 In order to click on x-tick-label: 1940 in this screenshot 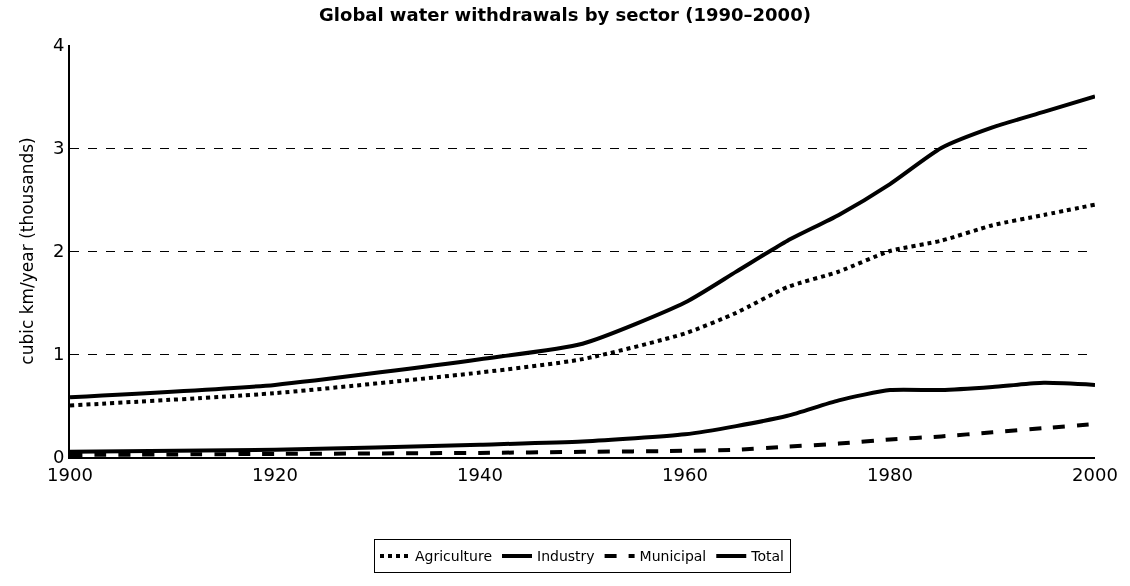, I will do `click(480, 474)`.